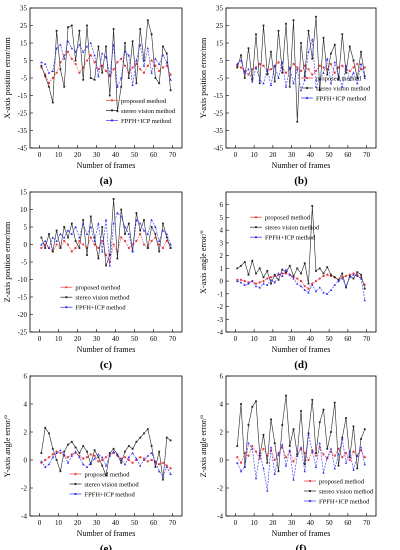 The width and height of the screenshot is (400, 550). What do you see at coordinates (301, 454) in the screenshot?
I see `series-line-proposed` at bounding box center [301, 454].